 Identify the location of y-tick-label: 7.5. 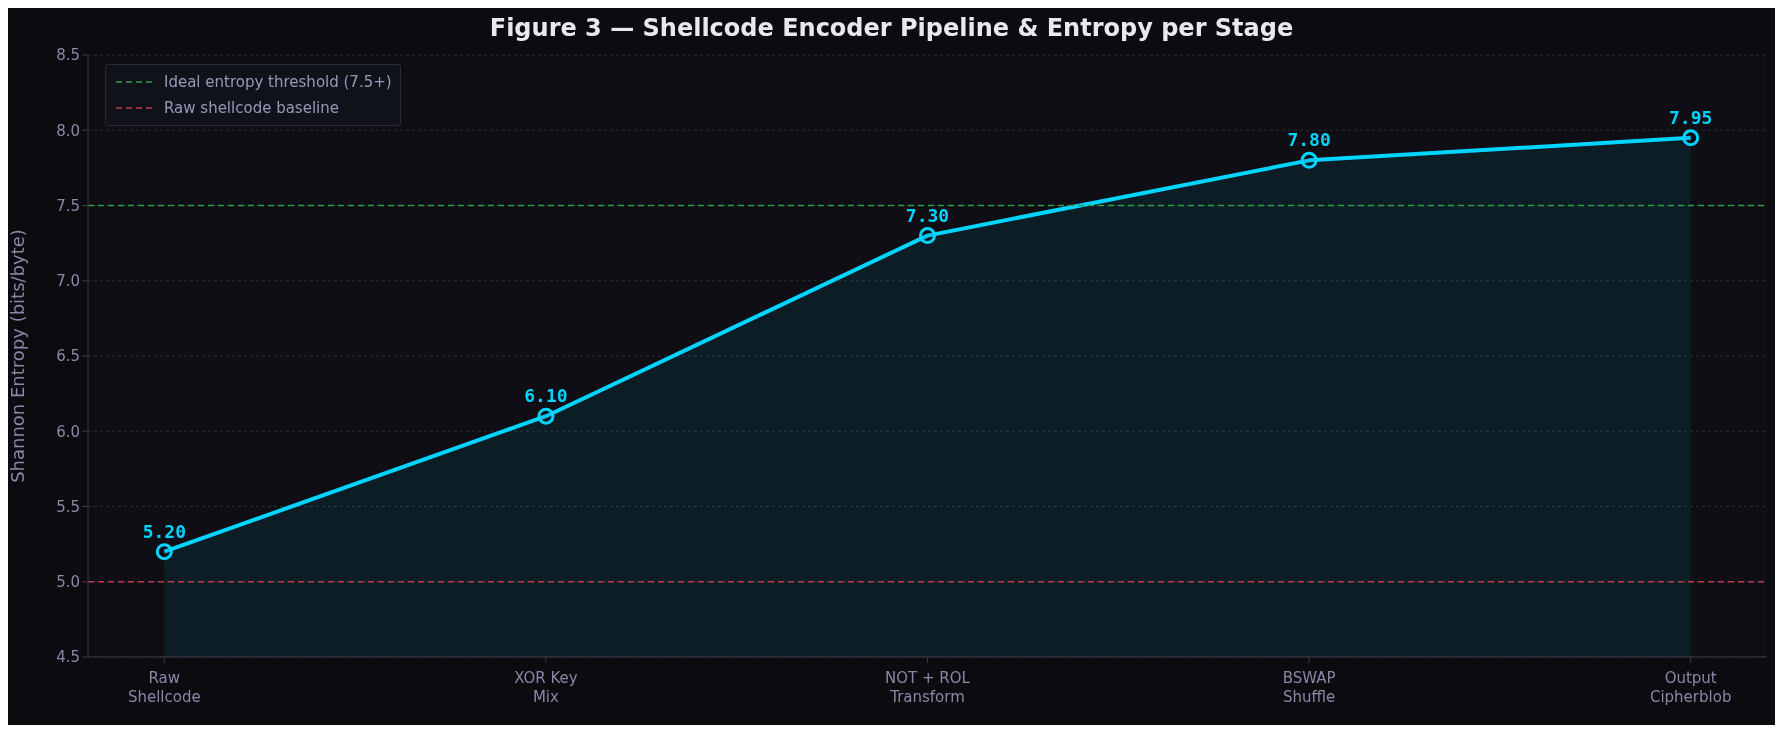
(68, 205).